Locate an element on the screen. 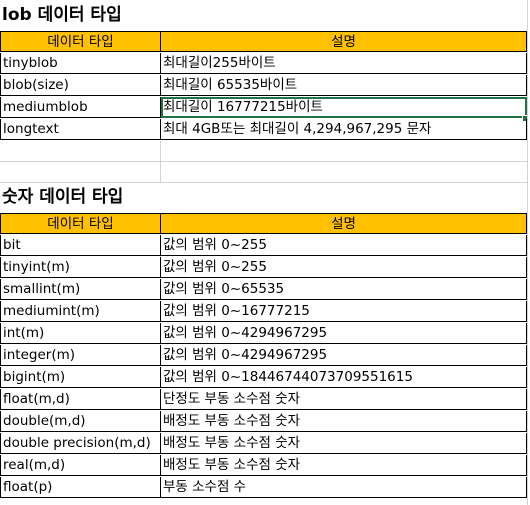 The image size is (530, 505). desc-cell: 최대길이255바이트 is located at coordinates (344, 63).